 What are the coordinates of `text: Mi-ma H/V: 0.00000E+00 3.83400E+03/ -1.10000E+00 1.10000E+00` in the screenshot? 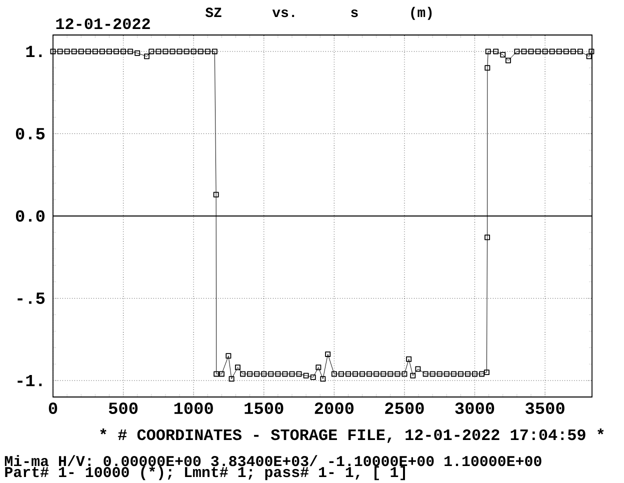 It's located at (273, 460).